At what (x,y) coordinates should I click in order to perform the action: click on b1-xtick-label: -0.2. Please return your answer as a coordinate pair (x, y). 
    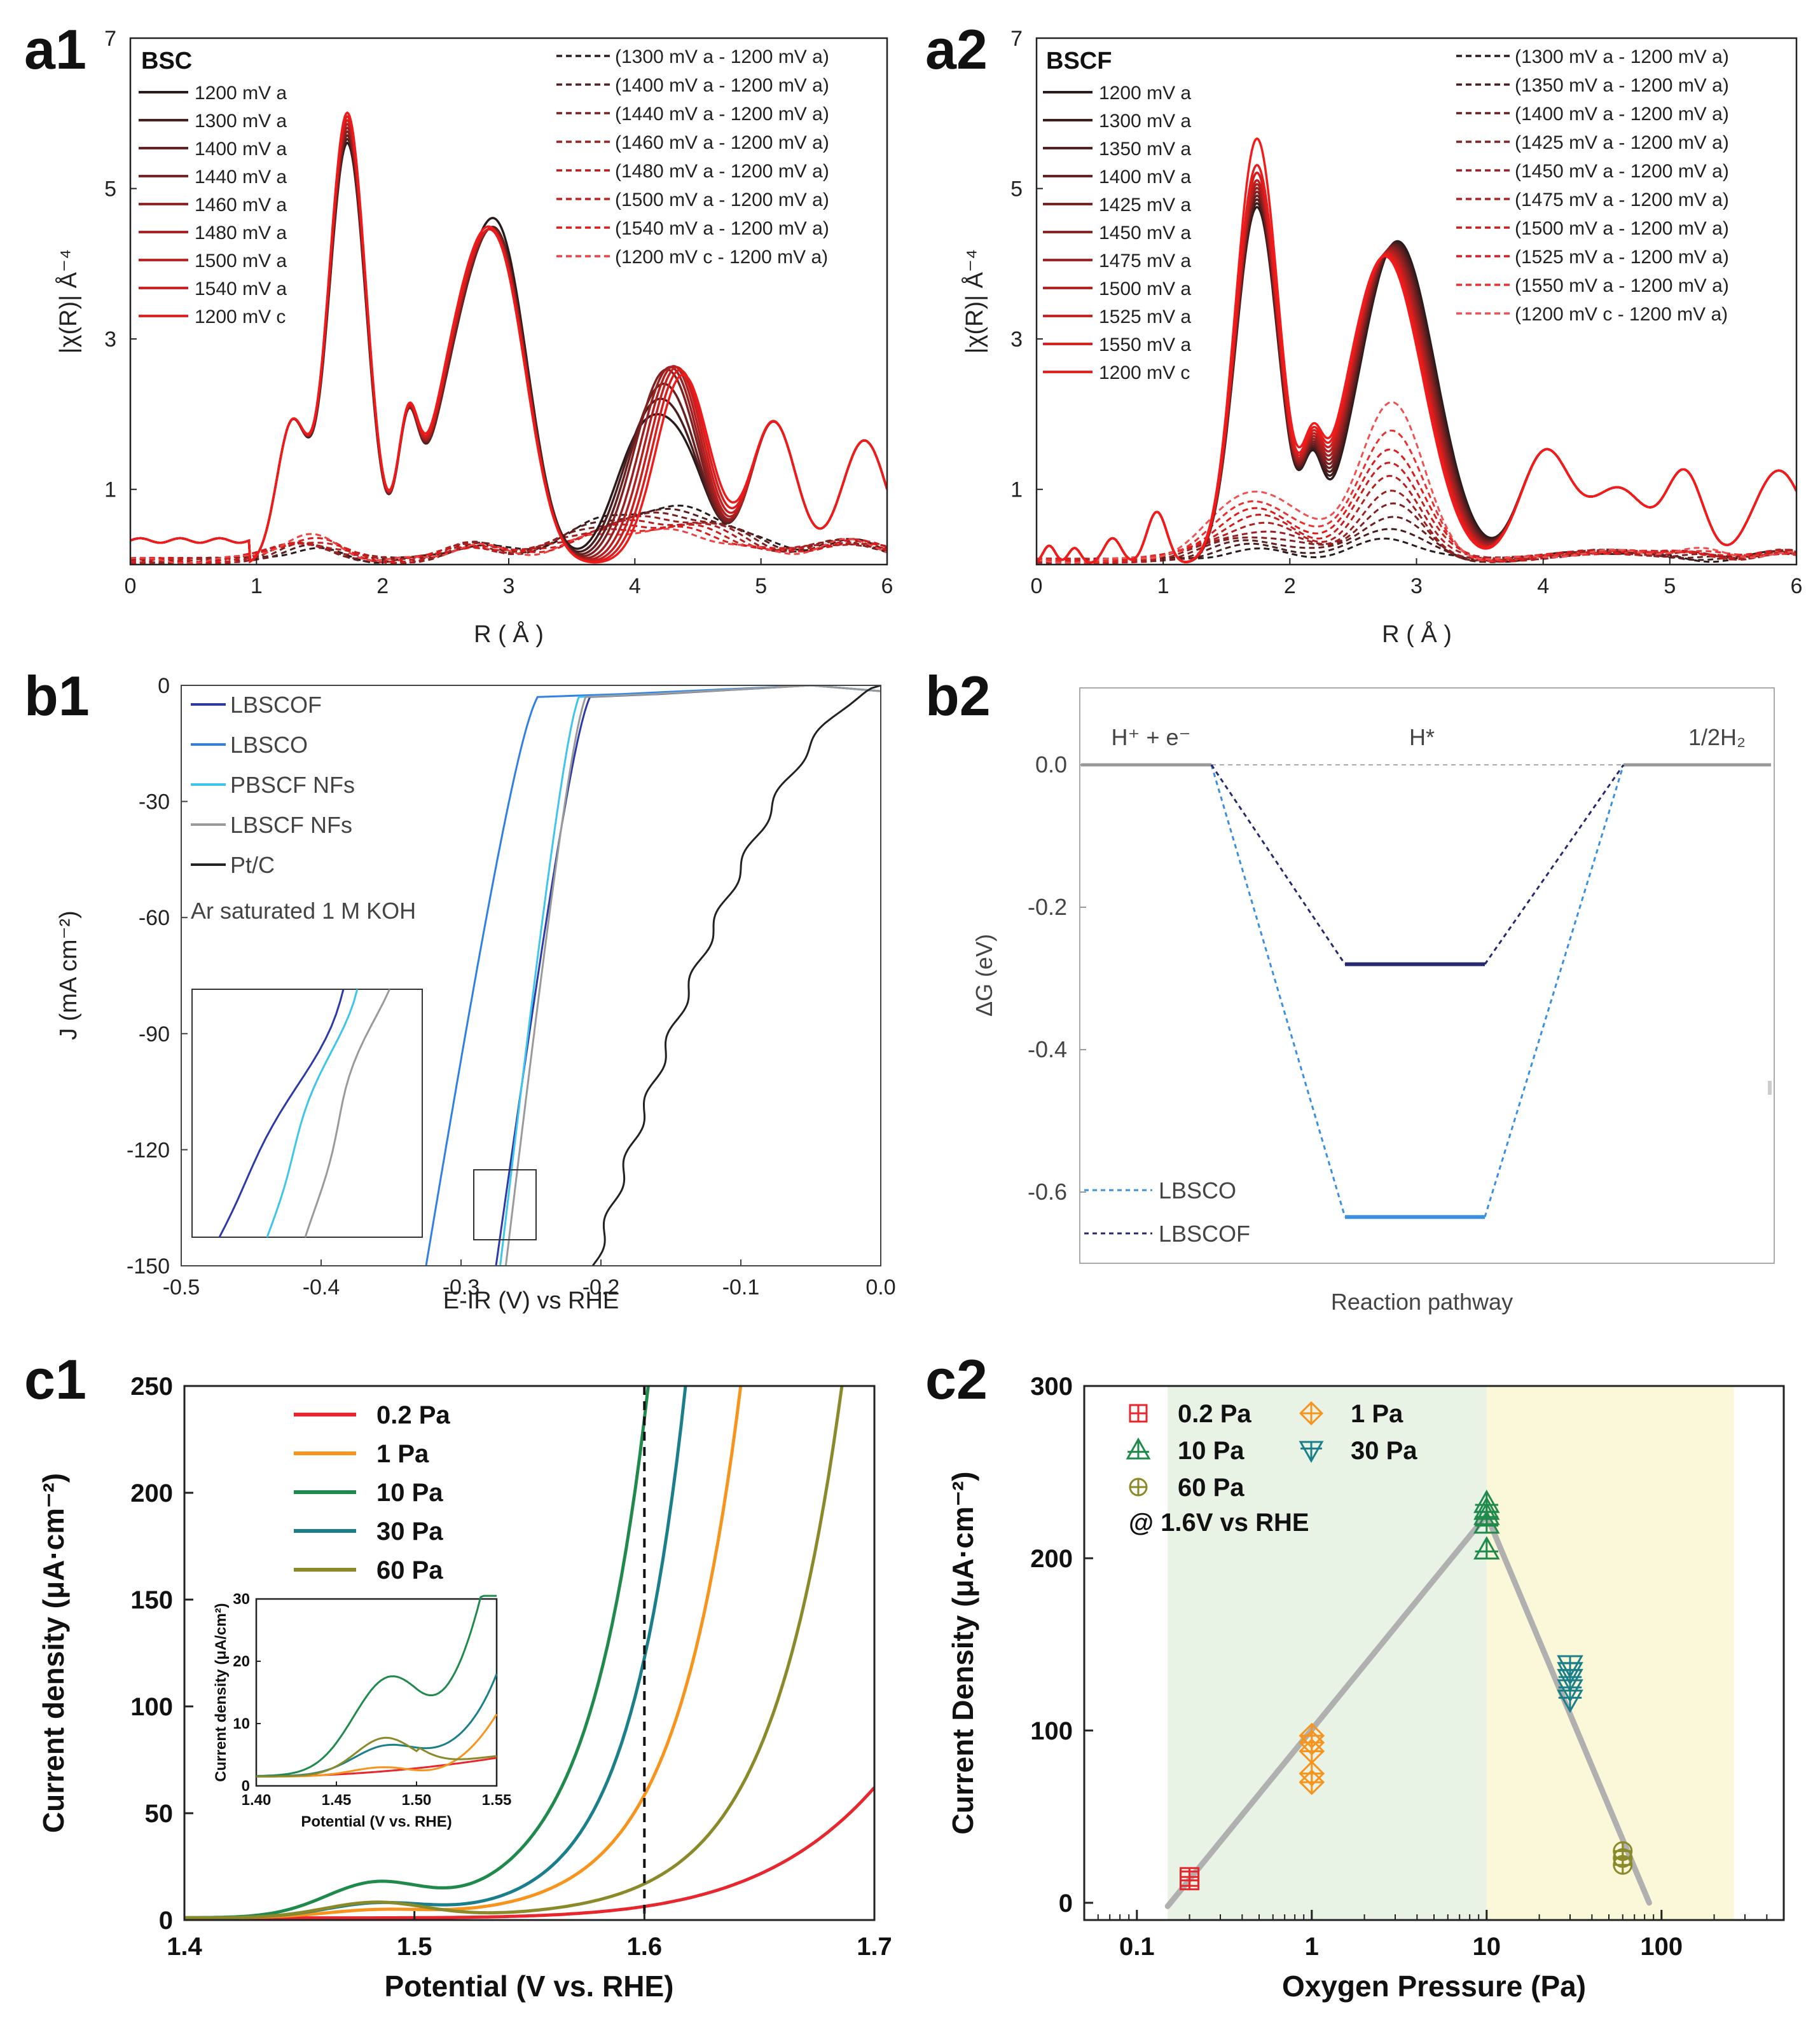
    Looking at the image, I should click on (601, 1287).